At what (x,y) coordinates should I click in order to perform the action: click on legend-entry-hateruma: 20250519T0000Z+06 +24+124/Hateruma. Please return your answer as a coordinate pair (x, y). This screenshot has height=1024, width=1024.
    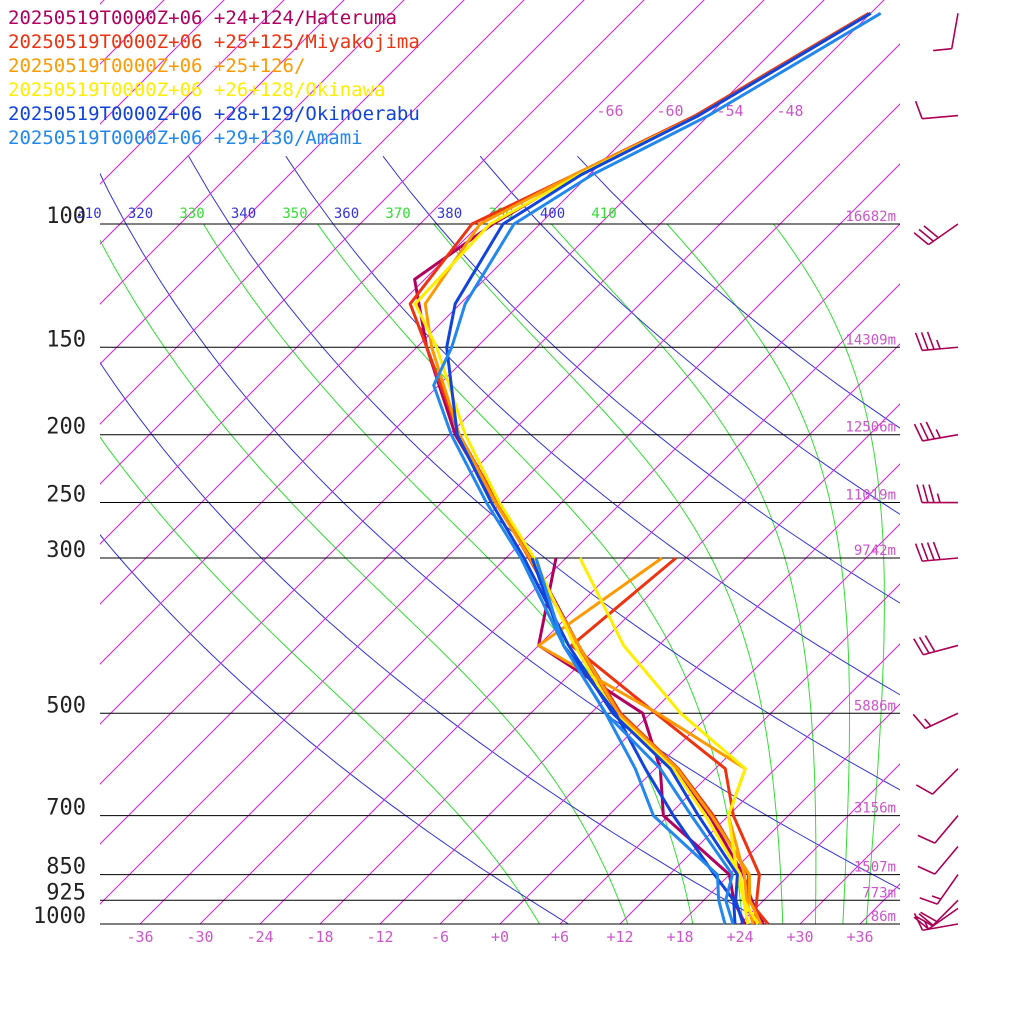
    Looking at the image, I should click on (202, 18).